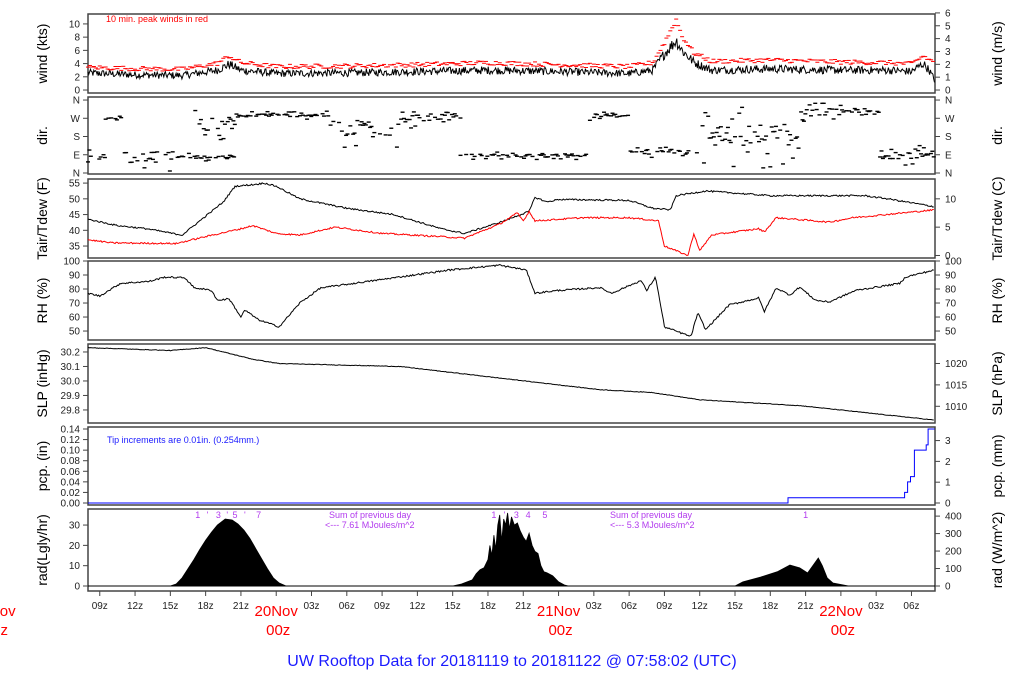  I want to click on y-axis-title-wind: wind (kts), so click(42, 54).